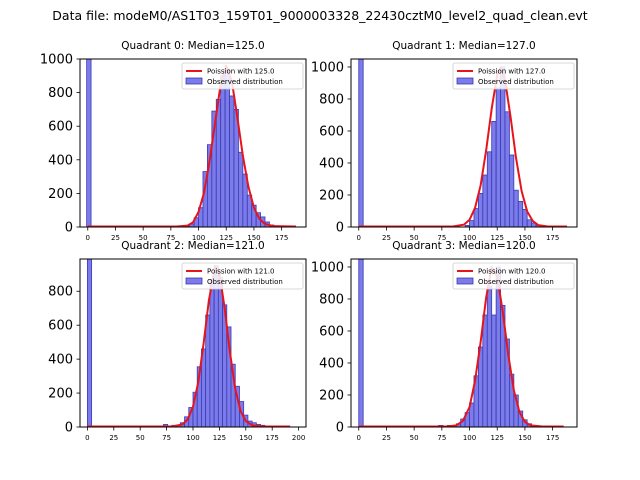  What do you see at coordinates (226, 238) in the screenshot?
I see `x-tick-label: 125` at bounding box center [226, 238].